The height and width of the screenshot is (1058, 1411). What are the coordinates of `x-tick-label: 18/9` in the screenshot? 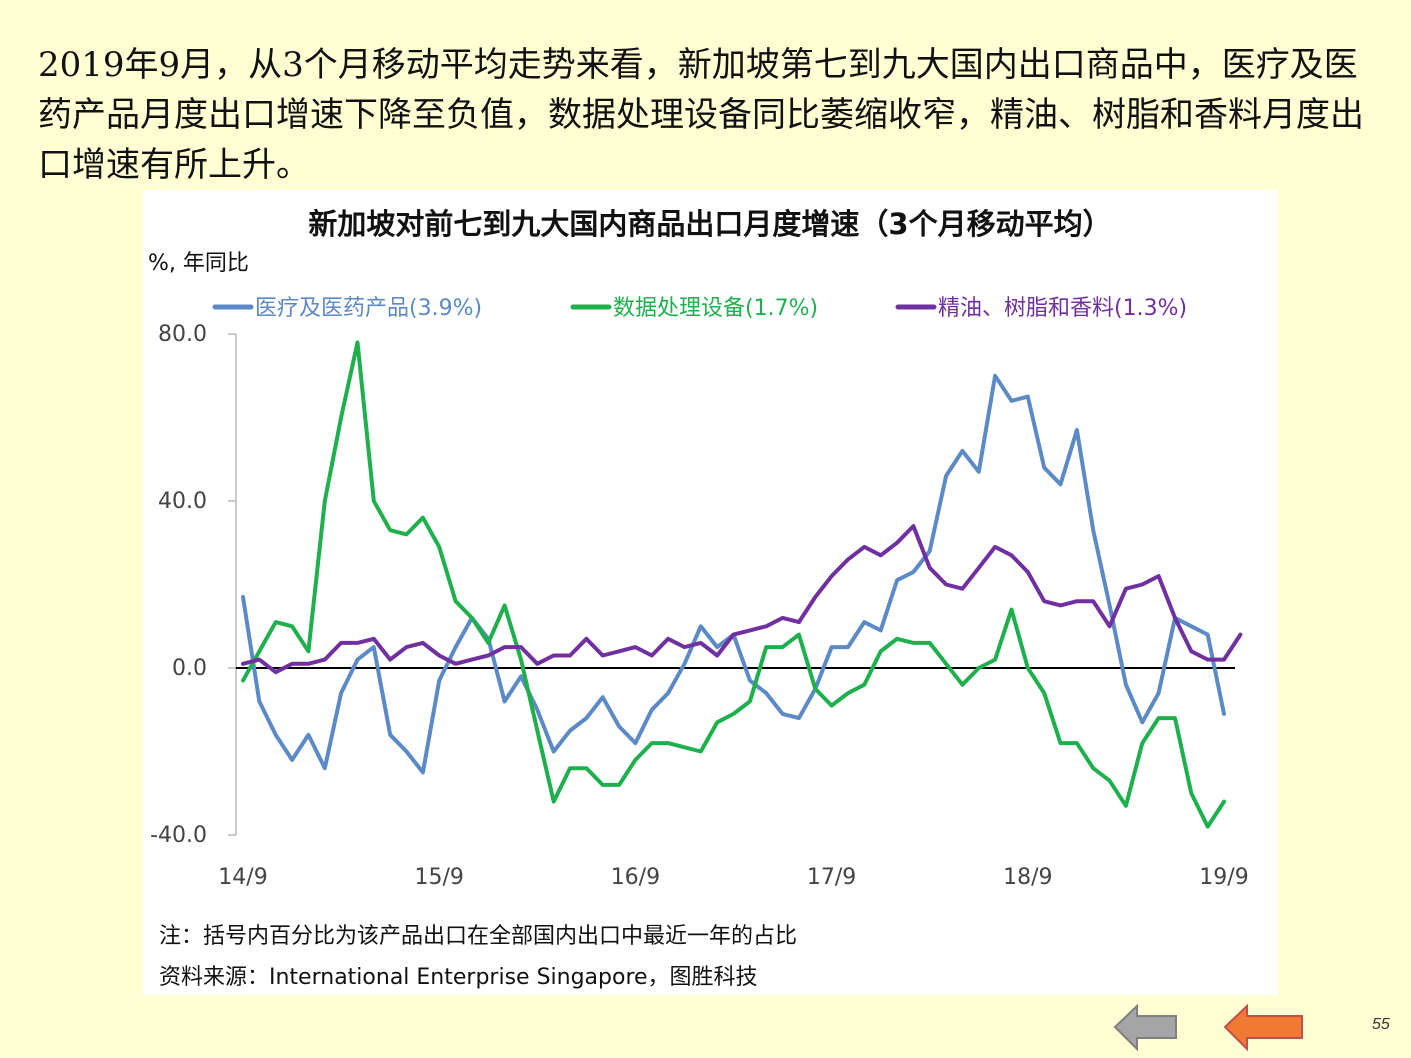 It's located at (1027, 877).